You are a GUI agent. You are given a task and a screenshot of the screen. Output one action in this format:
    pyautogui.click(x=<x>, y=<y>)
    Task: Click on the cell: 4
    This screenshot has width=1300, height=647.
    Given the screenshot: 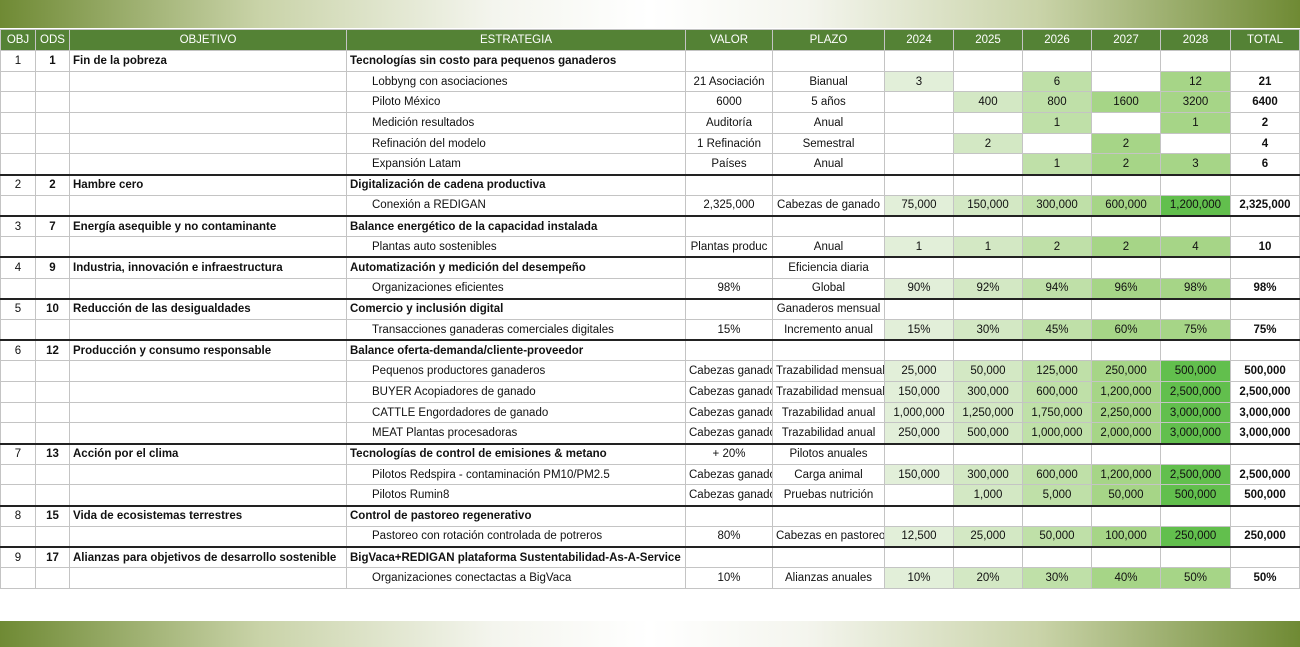 What is the action you would take?
    pyautogui.click(x=1195, y=247)
    